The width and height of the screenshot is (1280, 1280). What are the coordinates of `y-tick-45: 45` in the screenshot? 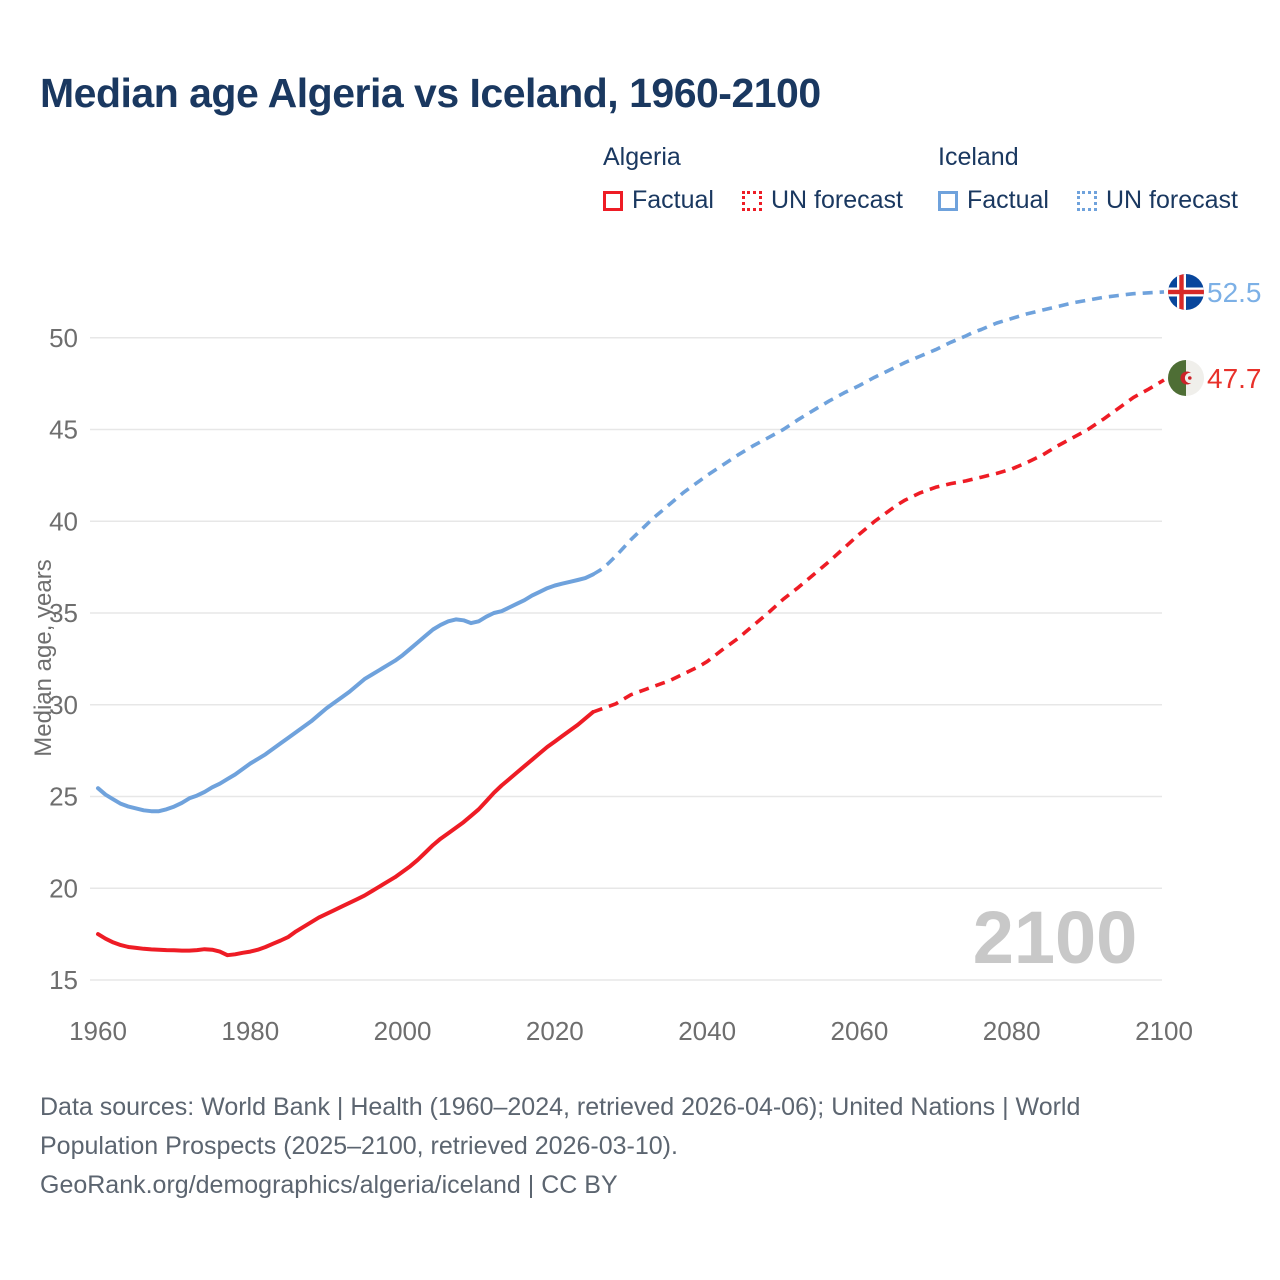 It's located at (63, 430).